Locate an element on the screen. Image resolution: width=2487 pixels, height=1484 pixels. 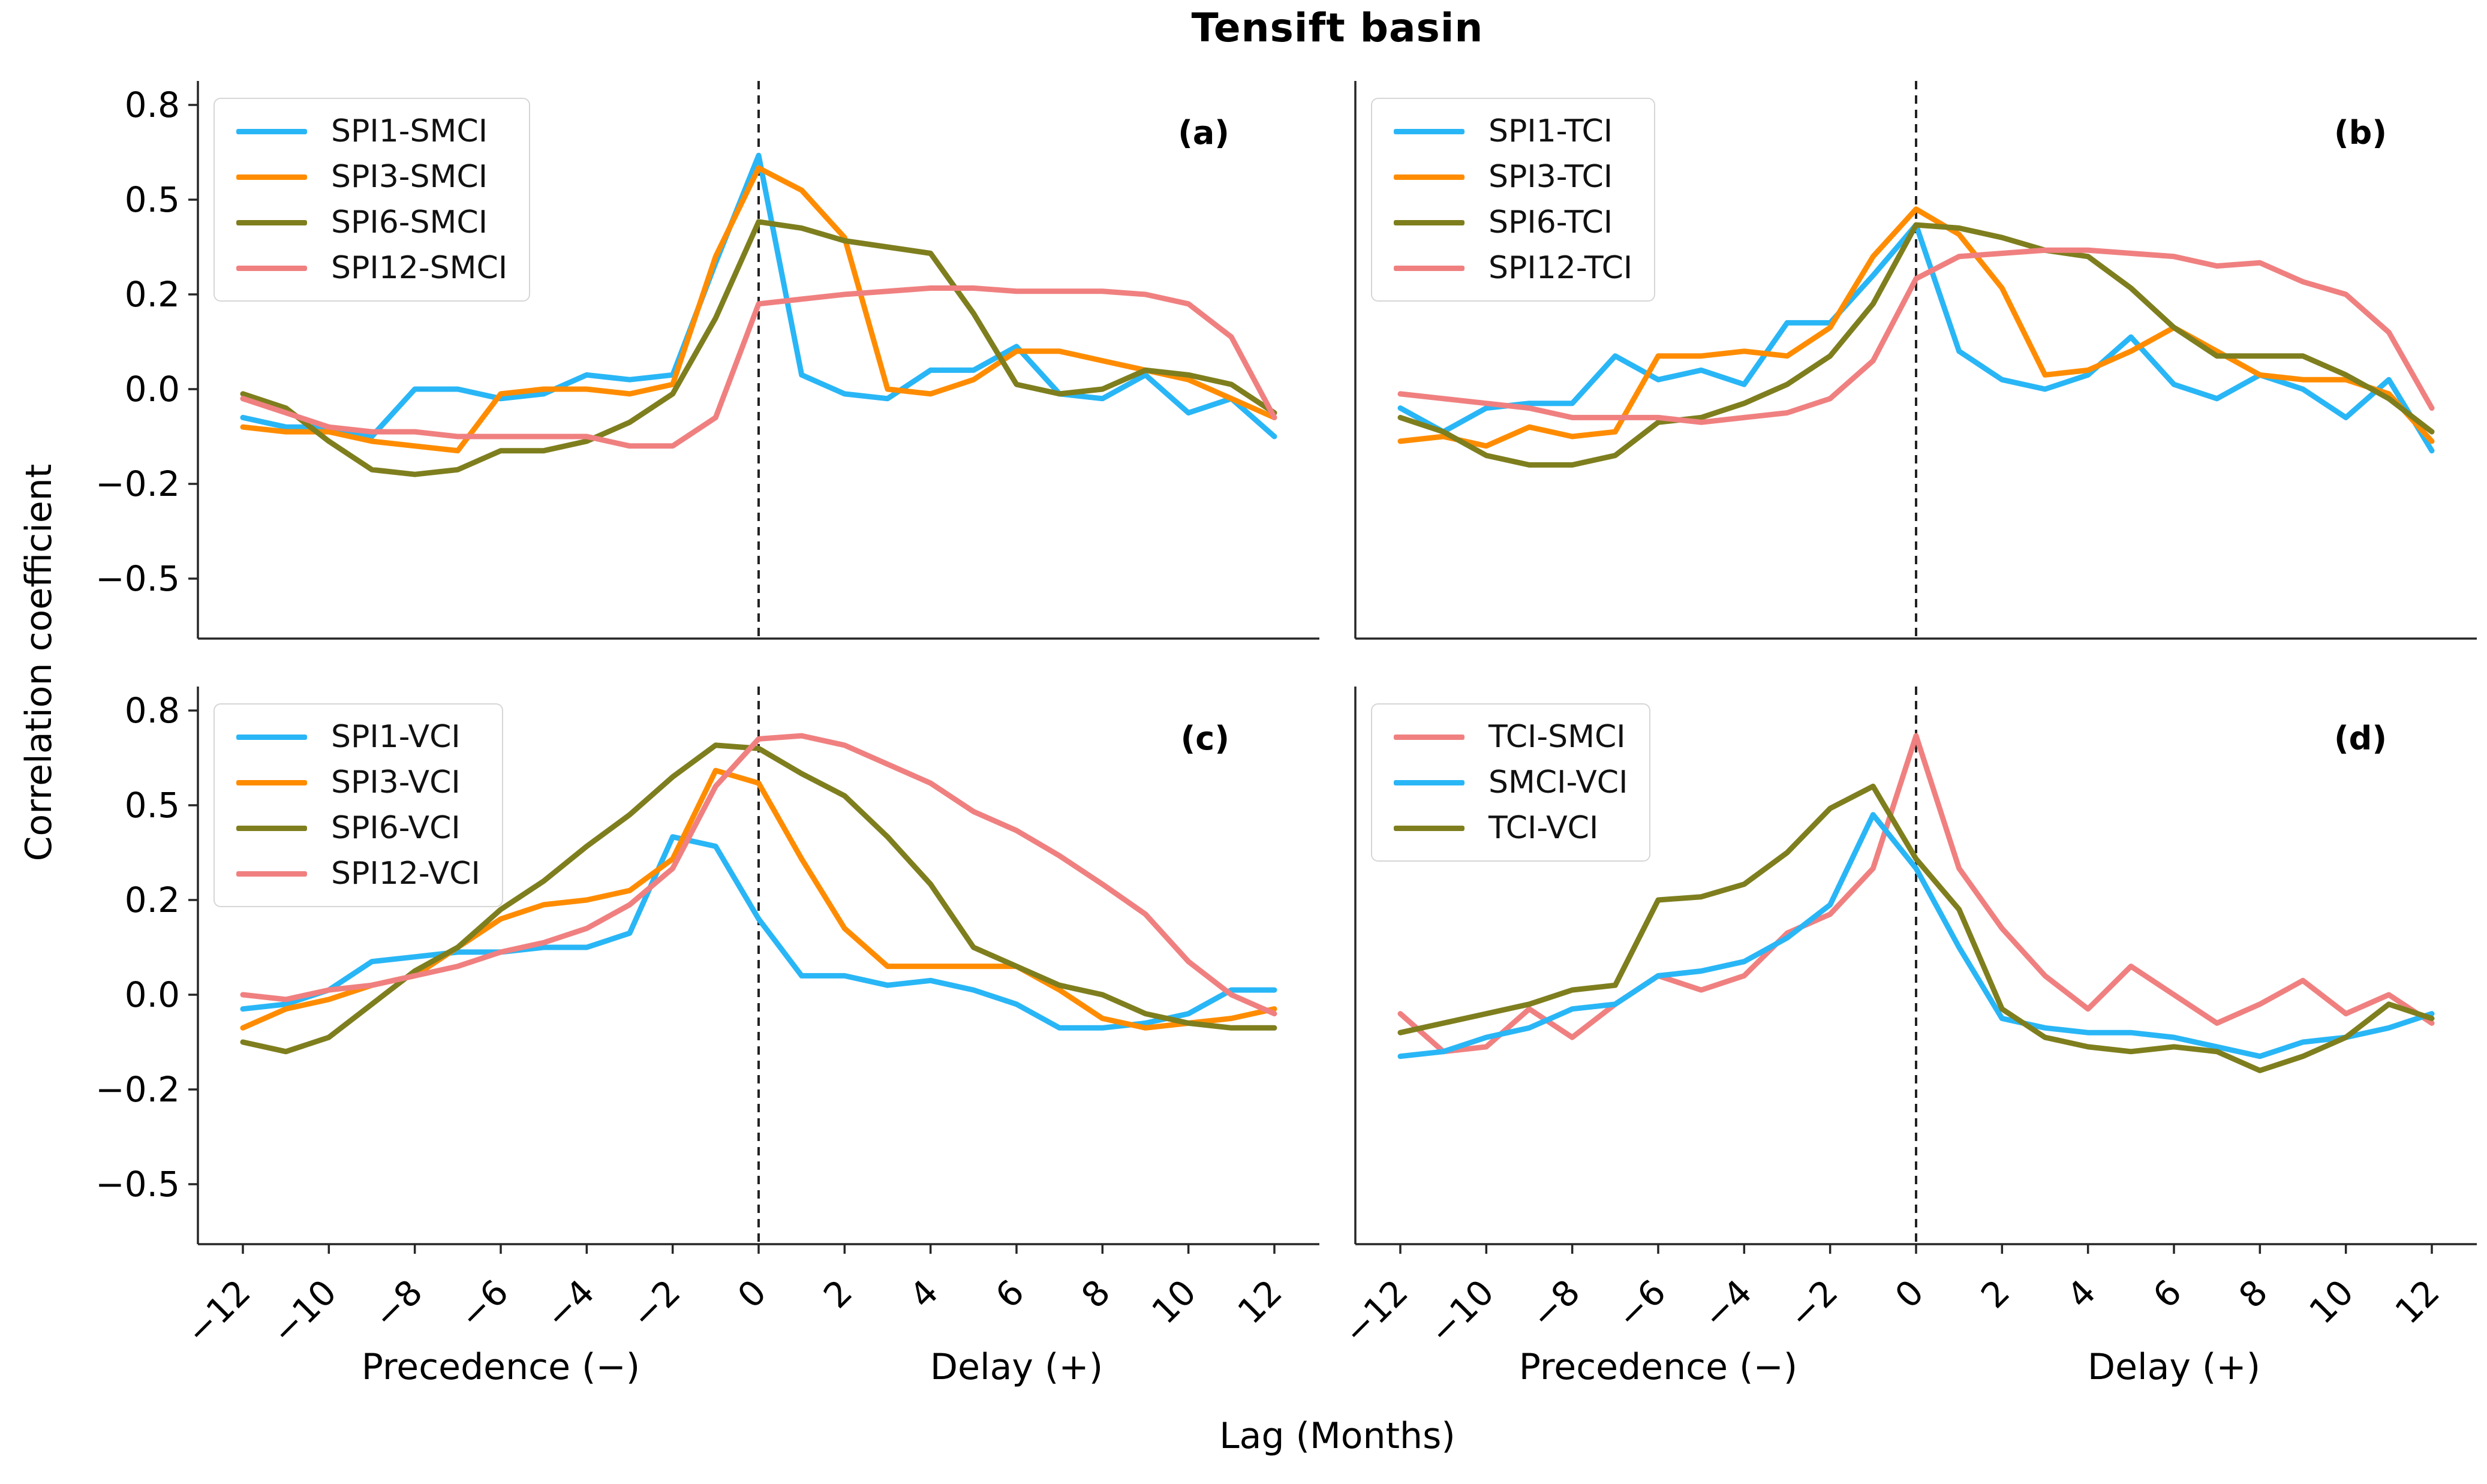
legend-label: SPI12-VCI is located at coordinates (405, 874).